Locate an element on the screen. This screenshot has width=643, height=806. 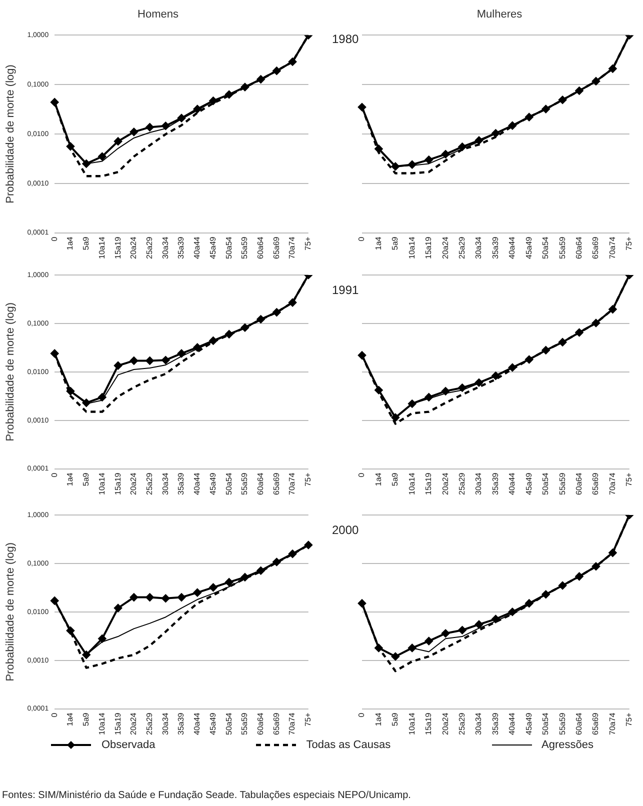
text: 1980 is located at coordinates (345, 39).